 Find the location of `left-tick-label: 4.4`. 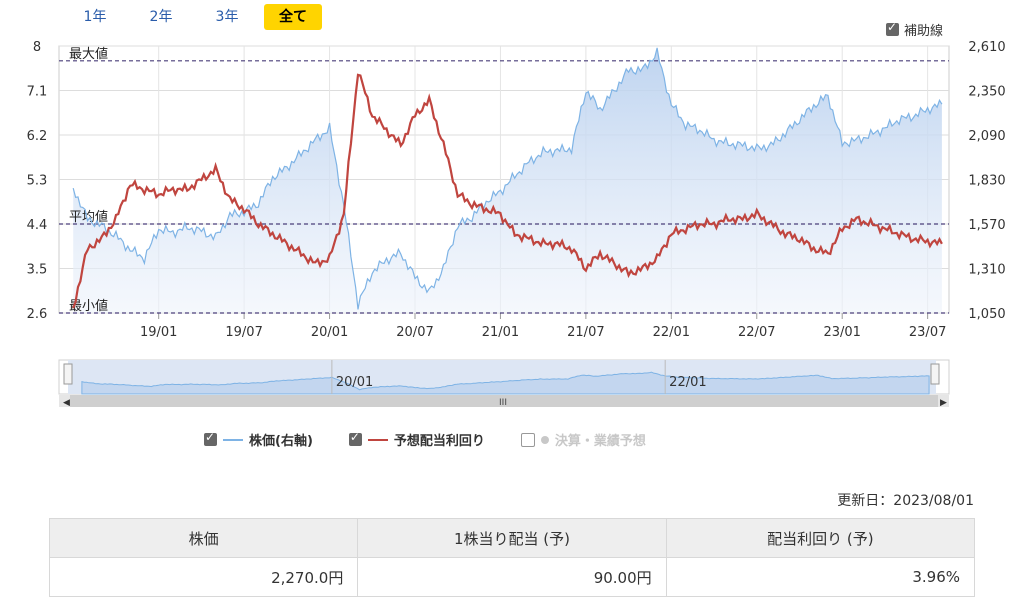

left-tick-label: 4.4 is located at coordinates (37, 225).